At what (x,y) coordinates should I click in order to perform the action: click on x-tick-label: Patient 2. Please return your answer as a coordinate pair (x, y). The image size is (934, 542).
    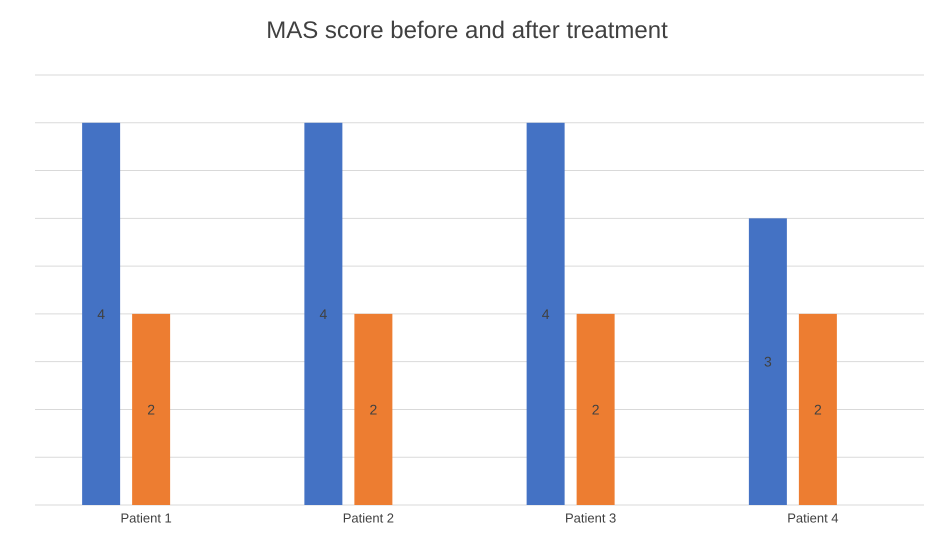
    Looking at the image, I should click on (368, 518).